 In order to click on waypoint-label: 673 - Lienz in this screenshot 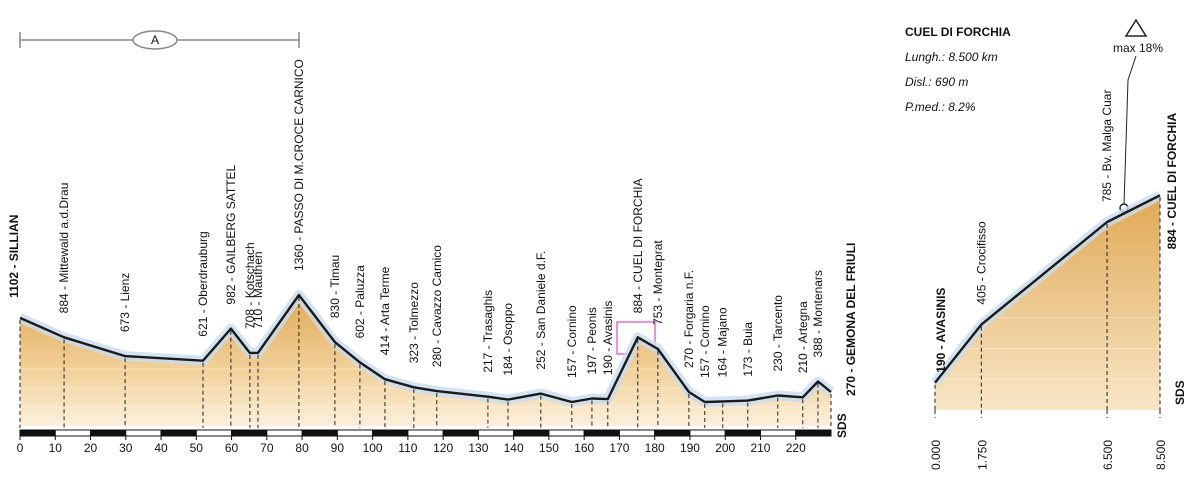, I will do `click(125, 302)`.